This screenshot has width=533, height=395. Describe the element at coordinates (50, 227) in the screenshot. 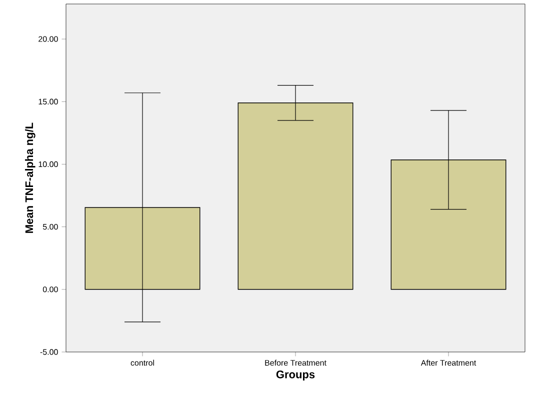

I see `y-tick-label: 5.00` at that location.